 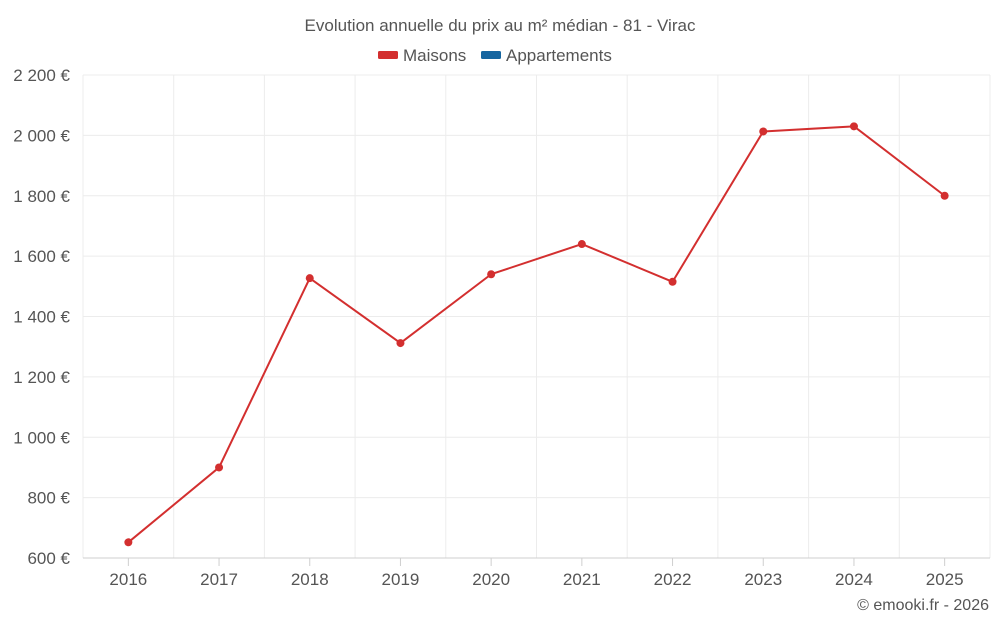 I want to click on y-tick-label: 1 200 €, so click(x=41, y=377).